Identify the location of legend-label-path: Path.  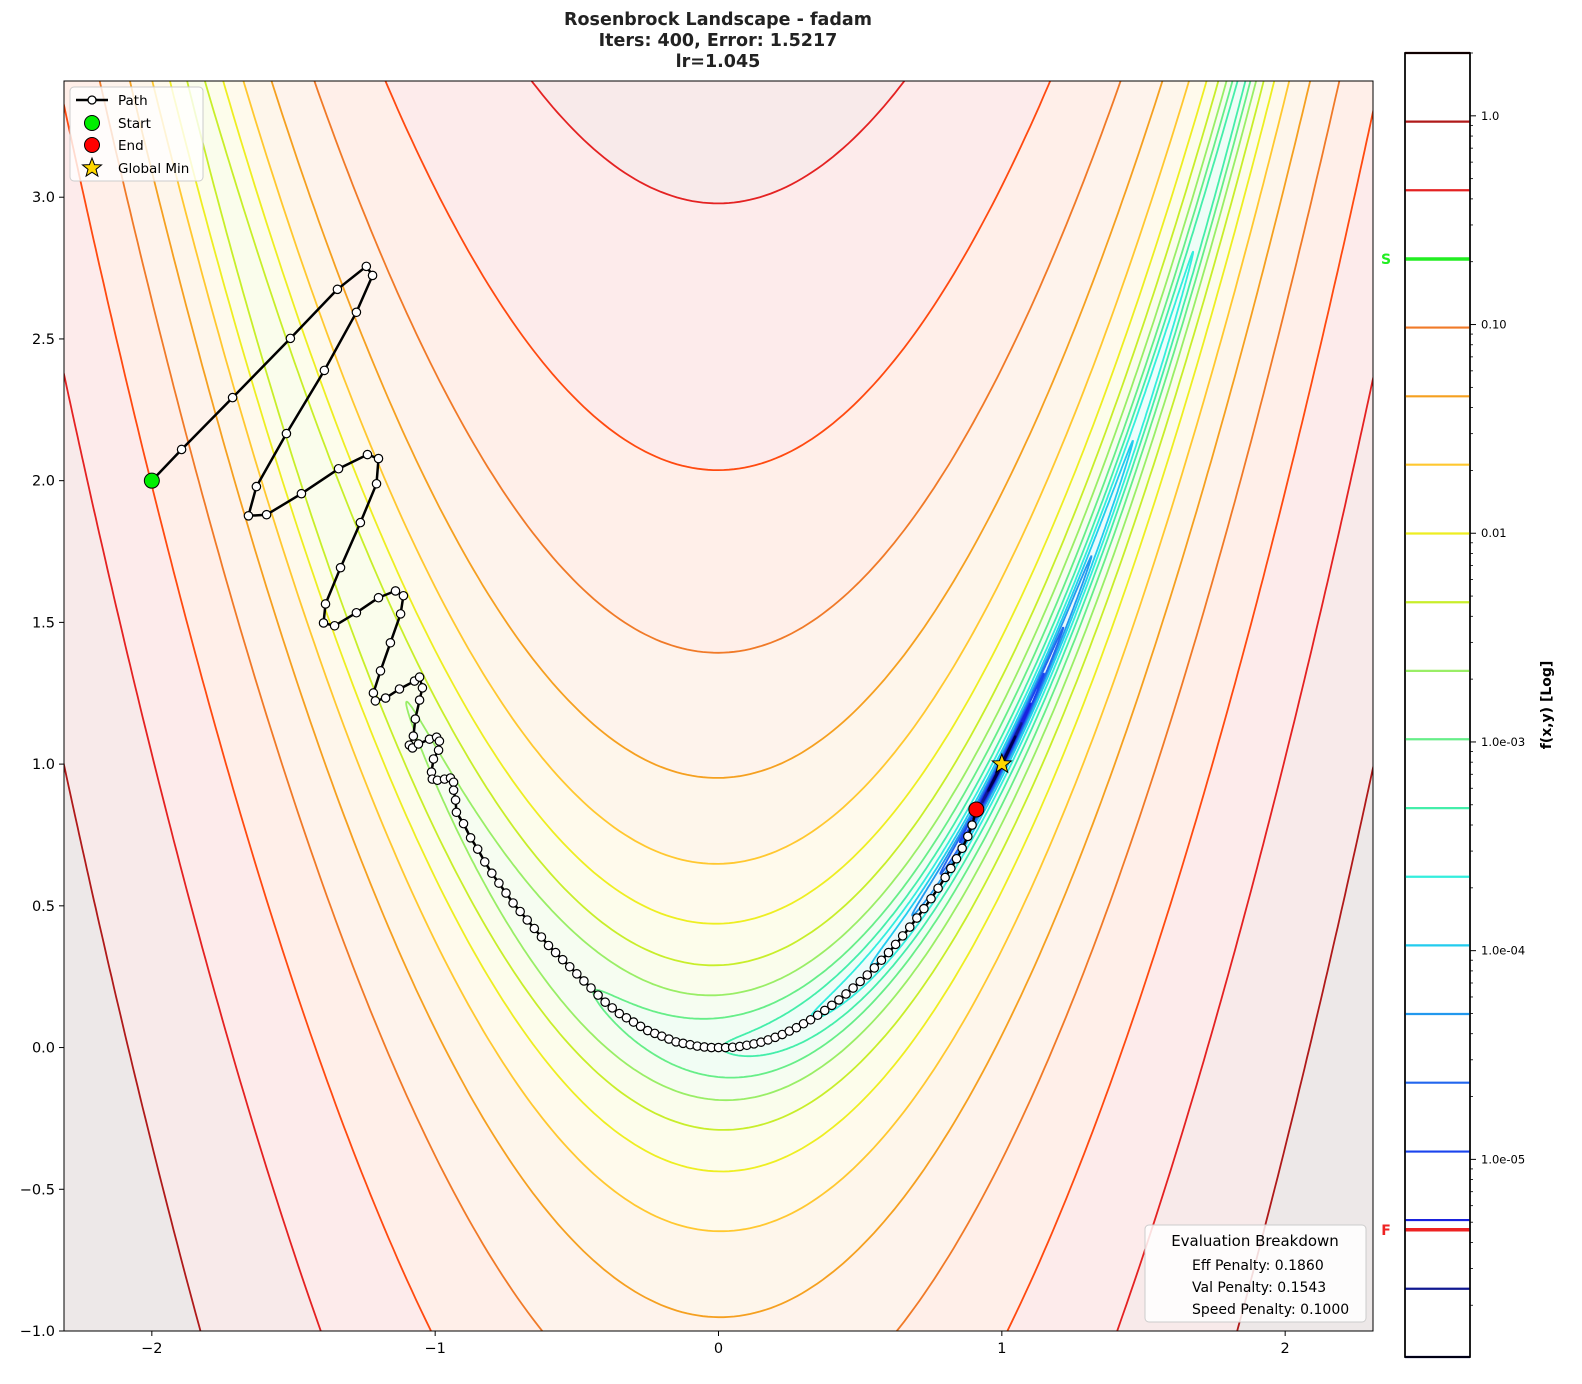
(133, 101).